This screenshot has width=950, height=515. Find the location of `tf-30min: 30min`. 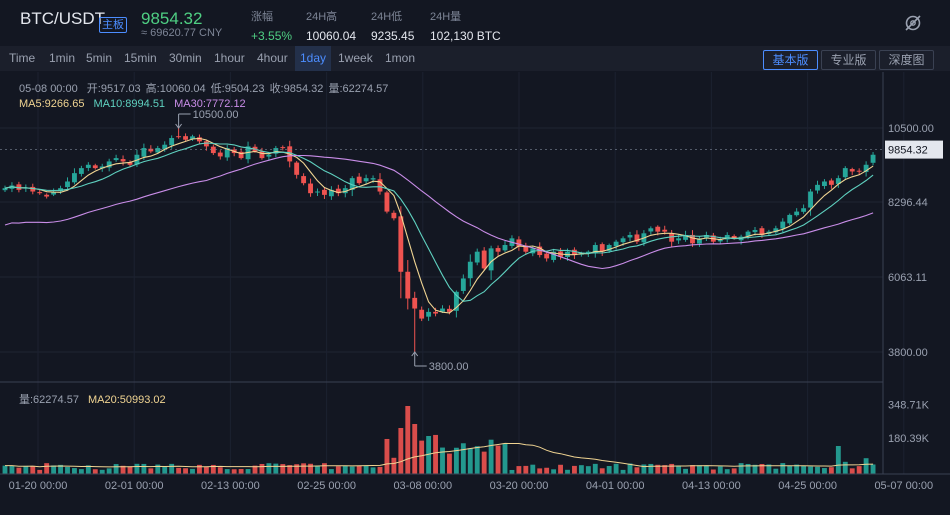

tf-30min: 30min is located at coordinates (185, 58).